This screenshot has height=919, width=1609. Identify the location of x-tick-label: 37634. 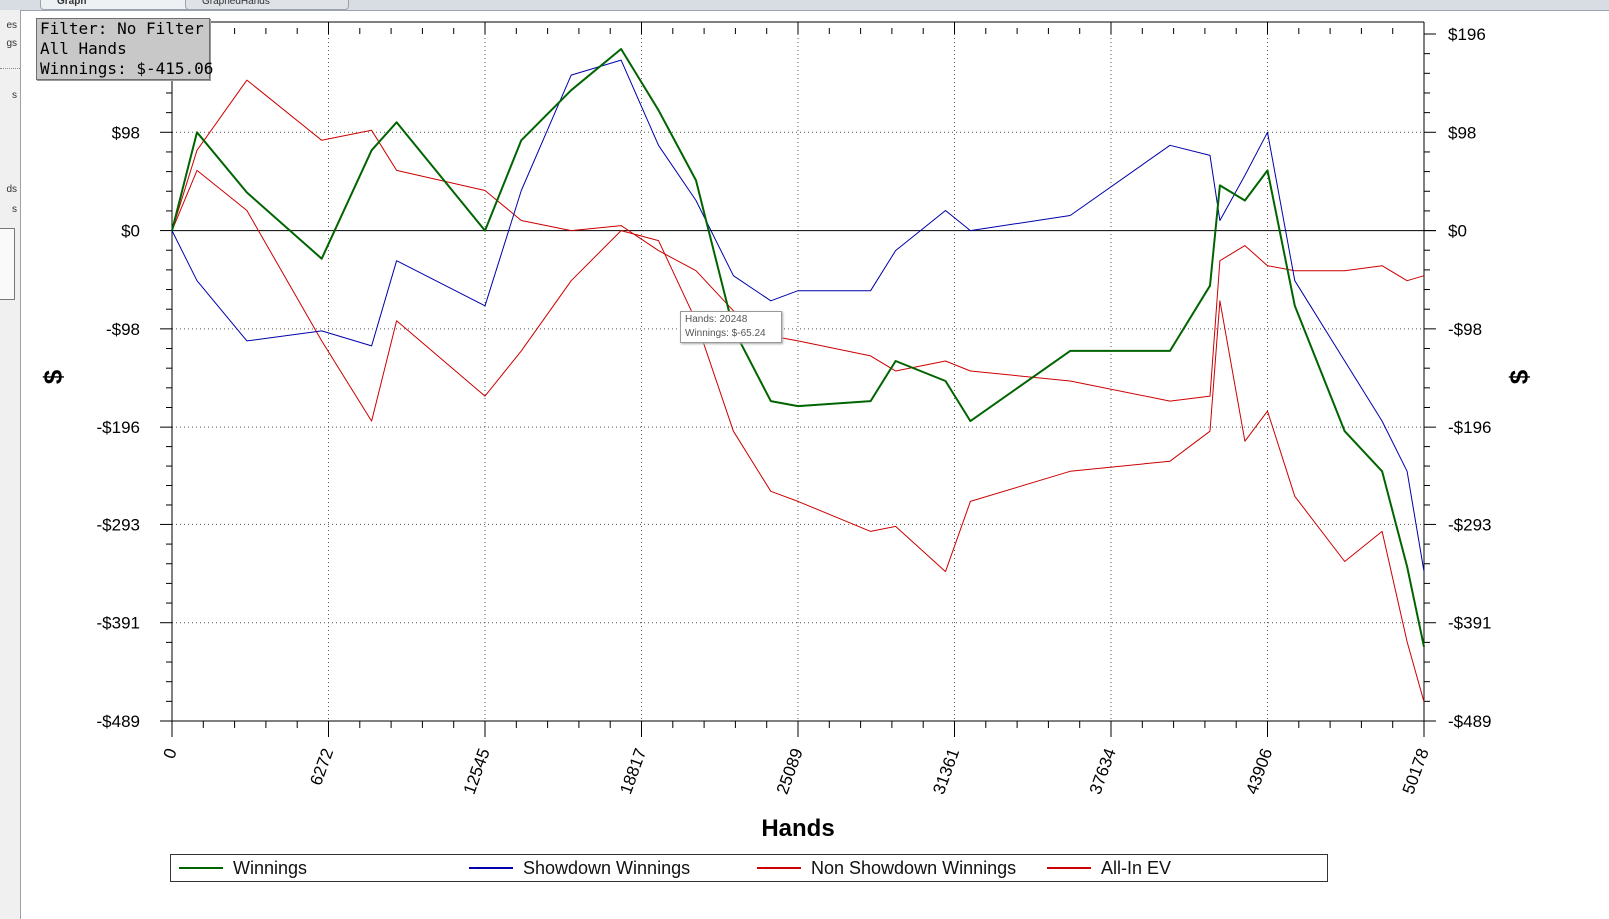
(1103, 771).